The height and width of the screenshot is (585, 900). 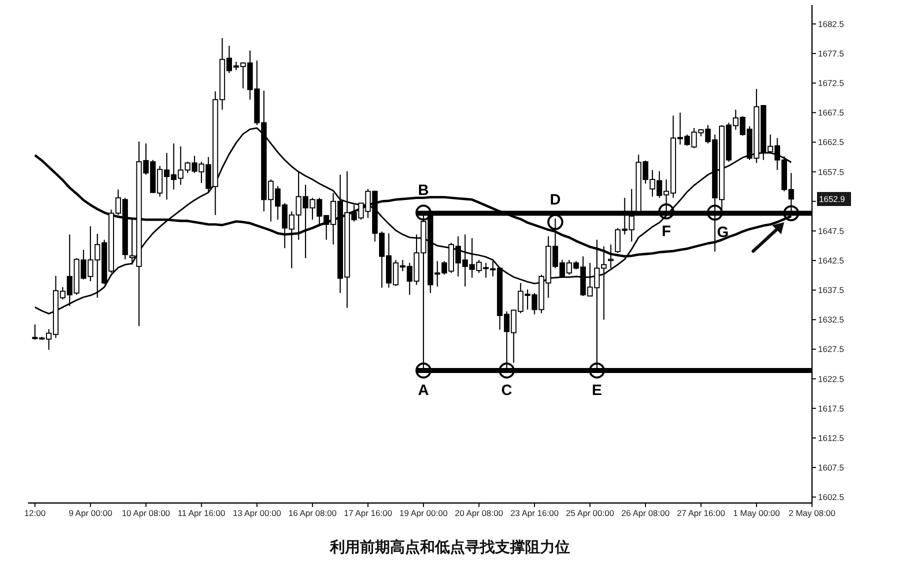 I want to click on y-tick-label: 1667.5, so click(x=831, y=113).